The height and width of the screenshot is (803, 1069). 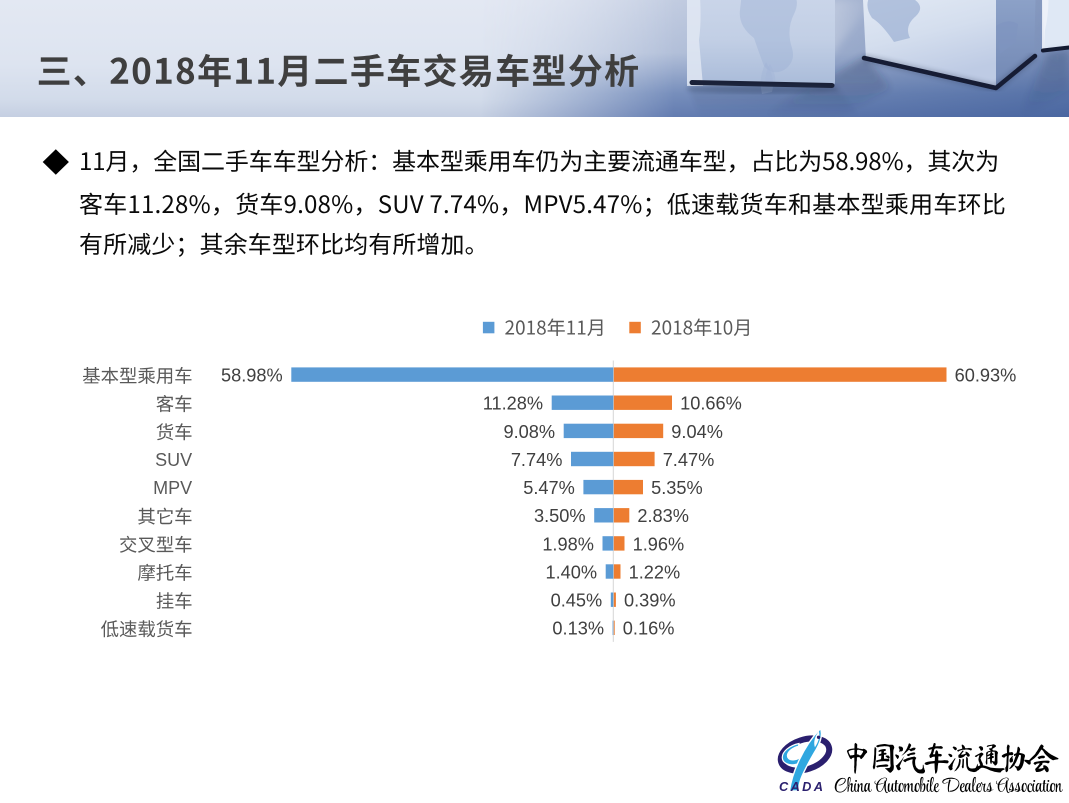 What do you see at coordinates (697, 432) in the screenshot?
I see `svg-text: 9.04%` at bounding box center [697, 432].